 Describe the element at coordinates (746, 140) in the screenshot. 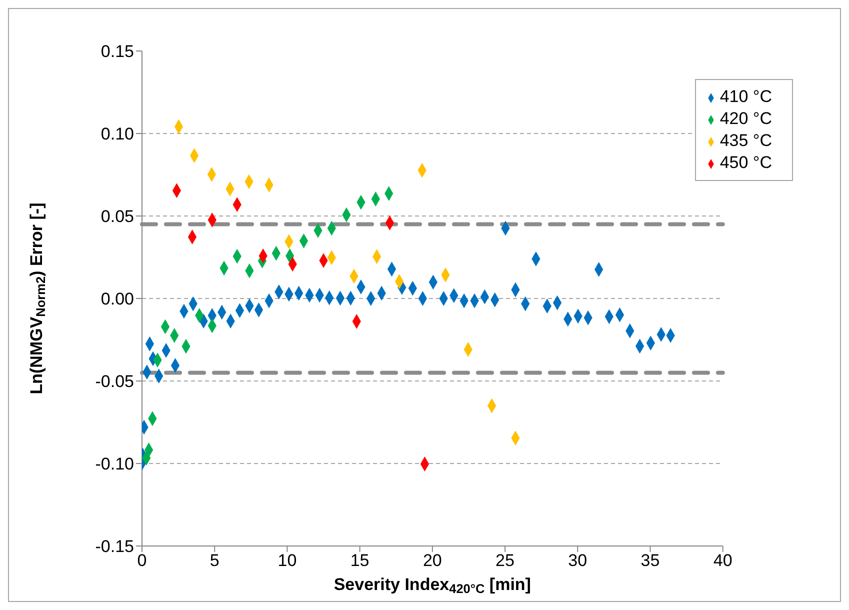

I see `legend-label: 435 °C` at that location.